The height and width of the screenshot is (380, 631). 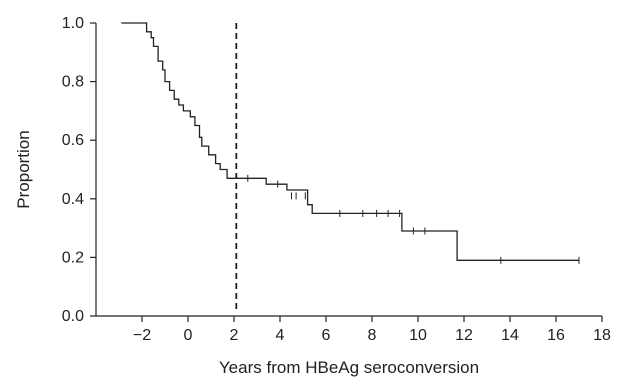 I want to click on x-tick-label: 16, so click(x=556, y=335).